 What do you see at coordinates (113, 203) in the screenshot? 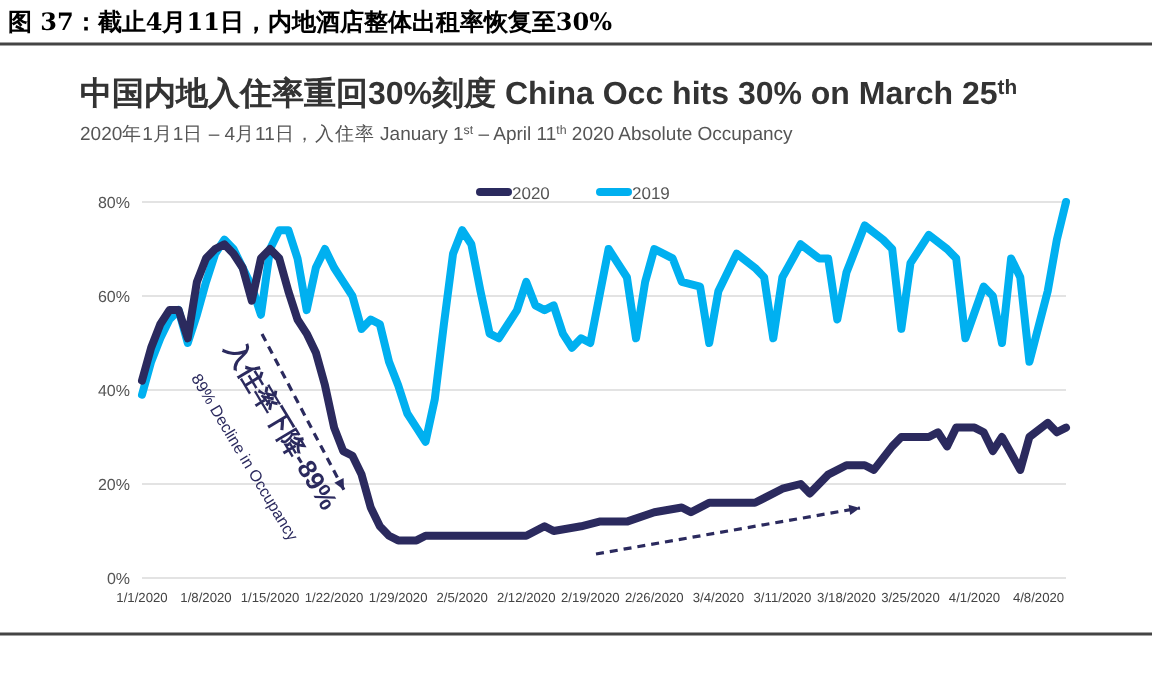
I see `y-tick-label: 80%` at bounding box center [113, 203].